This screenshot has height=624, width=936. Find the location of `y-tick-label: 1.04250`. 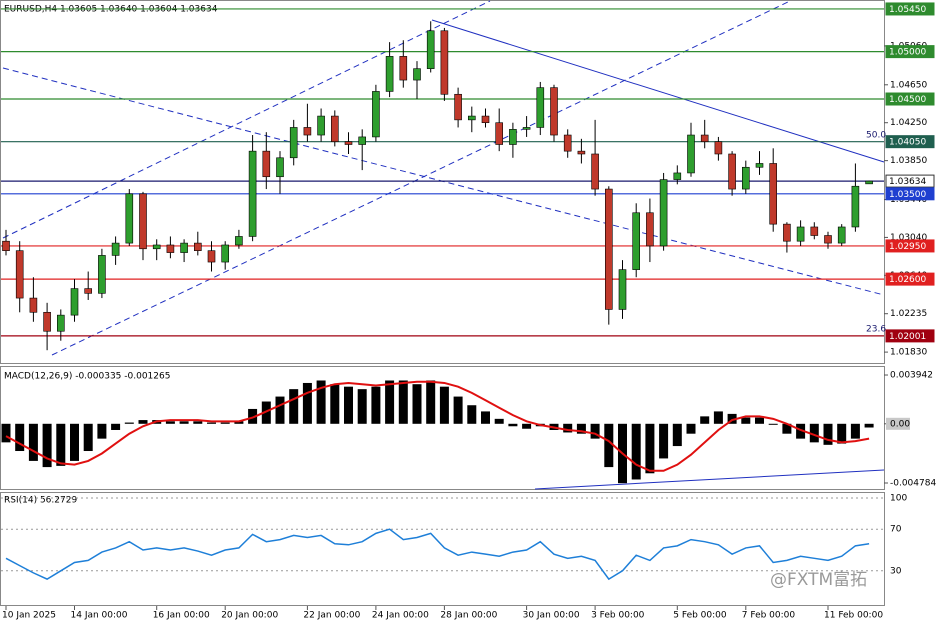

y-tick-label: 1.04250 is located at coordinates (908, 123).